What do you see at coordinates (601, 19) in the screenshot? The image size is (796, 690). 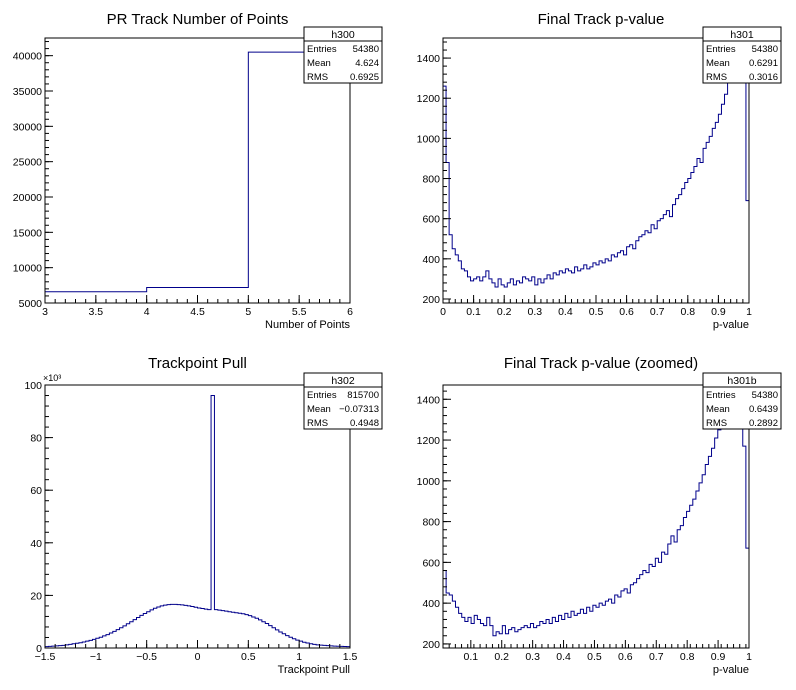 I see `chart-title: Final Track p-value` at bounding box center [601, 19].